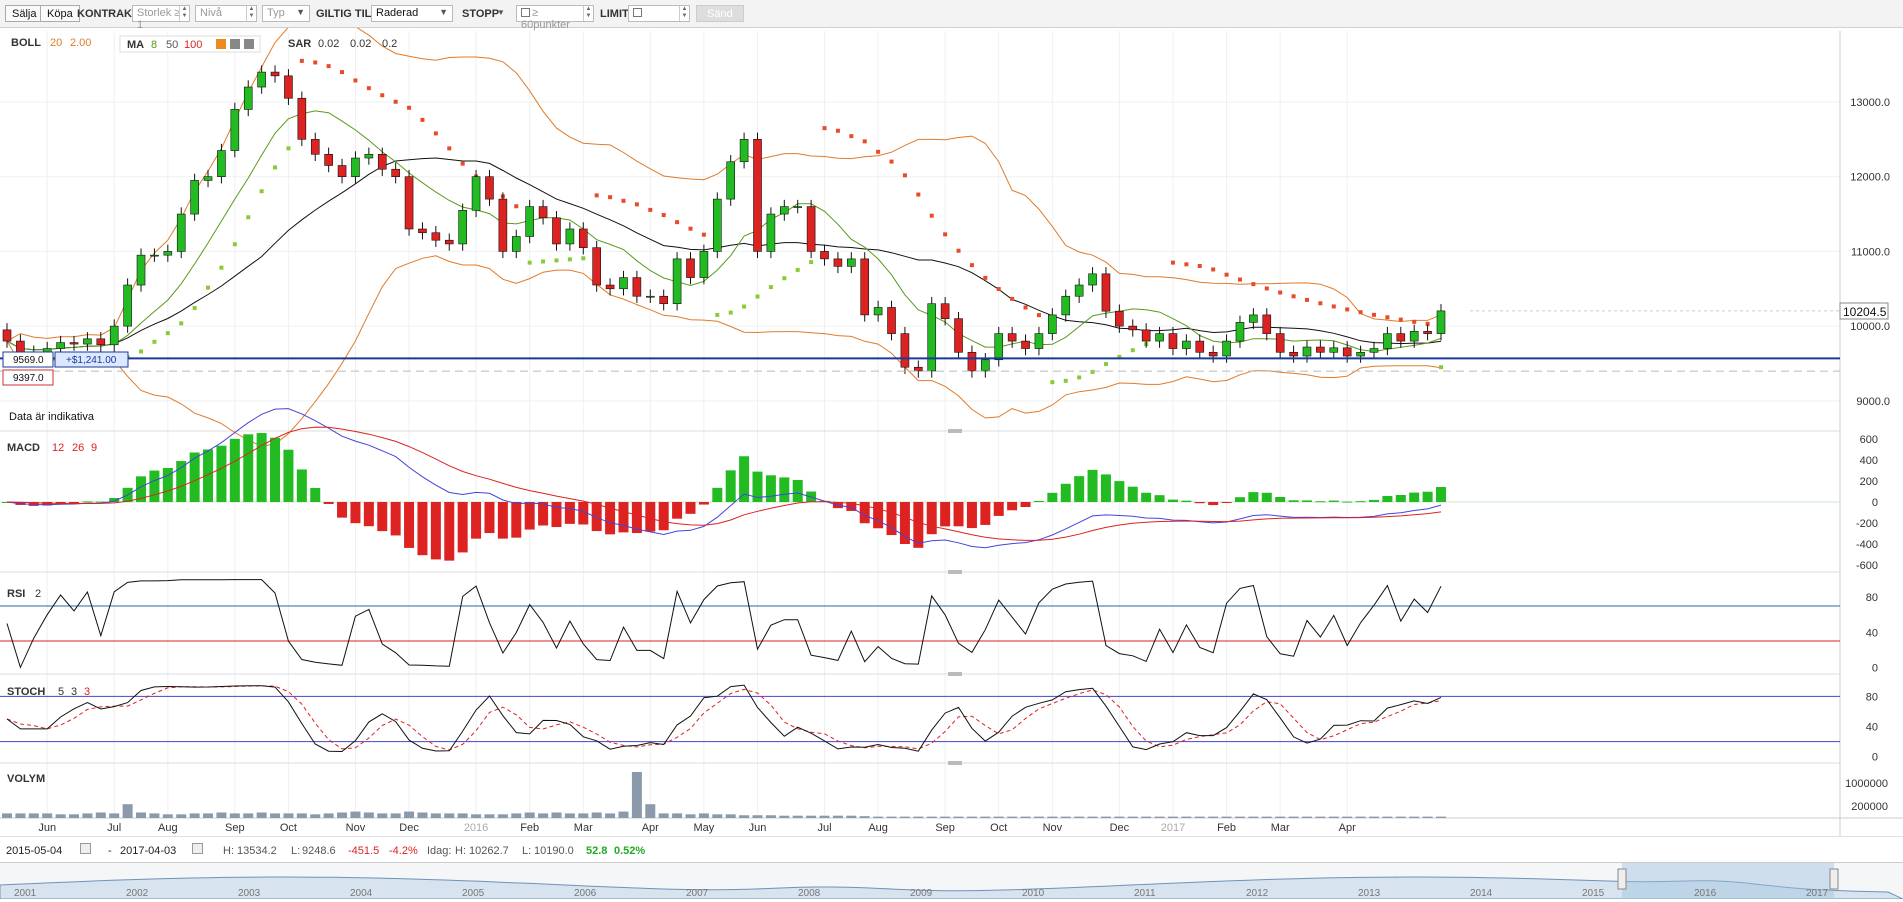 This screenshot has height=902, width=1903. I want to click on calendar-icon, so click(197, 848).